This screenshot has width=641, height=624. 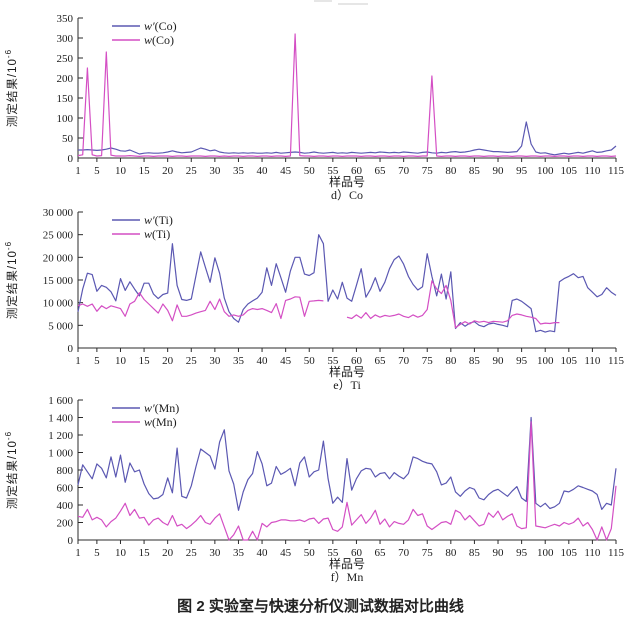 What do you see at coordinates (320, 606) in the screenshot?
I see `figure-caption: 图 2 实验室与快速分析仪测试数据对比曲线` at bounding box center [320, 606].